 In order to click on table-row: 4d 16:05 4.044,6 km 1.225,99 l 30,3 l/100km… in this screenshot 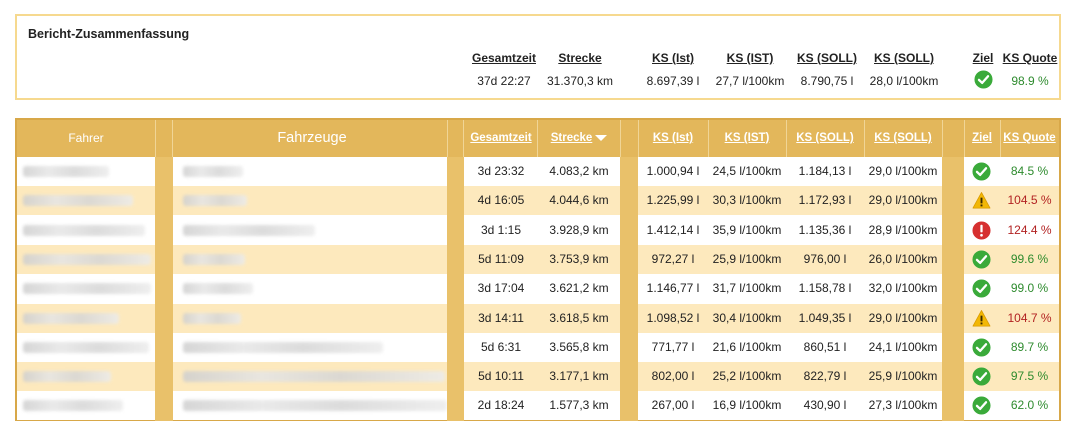, I will do `click(538, 201)`.